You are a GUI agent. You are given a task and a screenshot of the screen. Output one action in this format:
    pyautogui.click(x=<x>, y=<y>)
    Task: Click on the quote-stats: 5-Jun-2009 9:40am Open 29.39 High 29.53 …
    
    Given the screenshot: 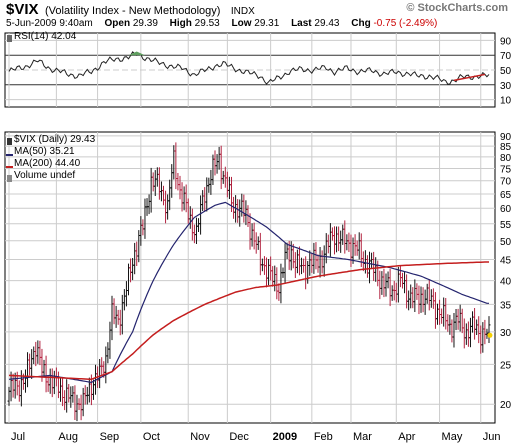 What is the action you would take?
    pyautogui.click(x=221, y=23)
    